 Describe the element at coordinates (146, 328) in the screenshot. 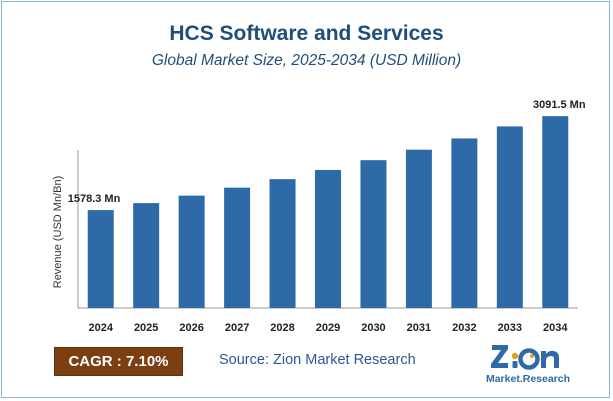

I see `x-tick-label-2025: 2025` at that location.